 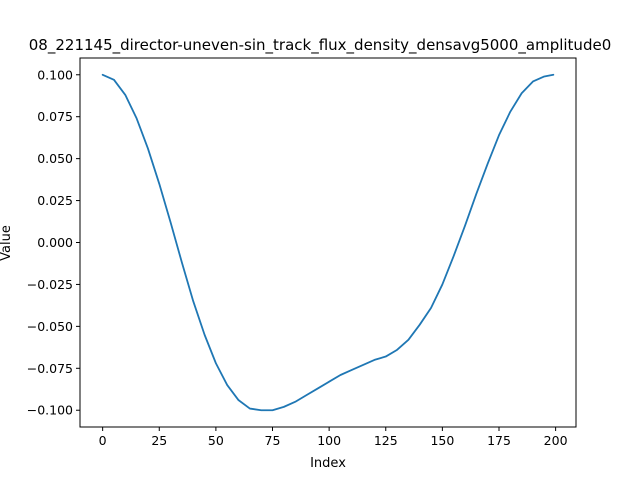 What do you see at coordinates (442, 440) in the screenshot?
I see `x-tick-label: 150` at bounding box center [442, 440].